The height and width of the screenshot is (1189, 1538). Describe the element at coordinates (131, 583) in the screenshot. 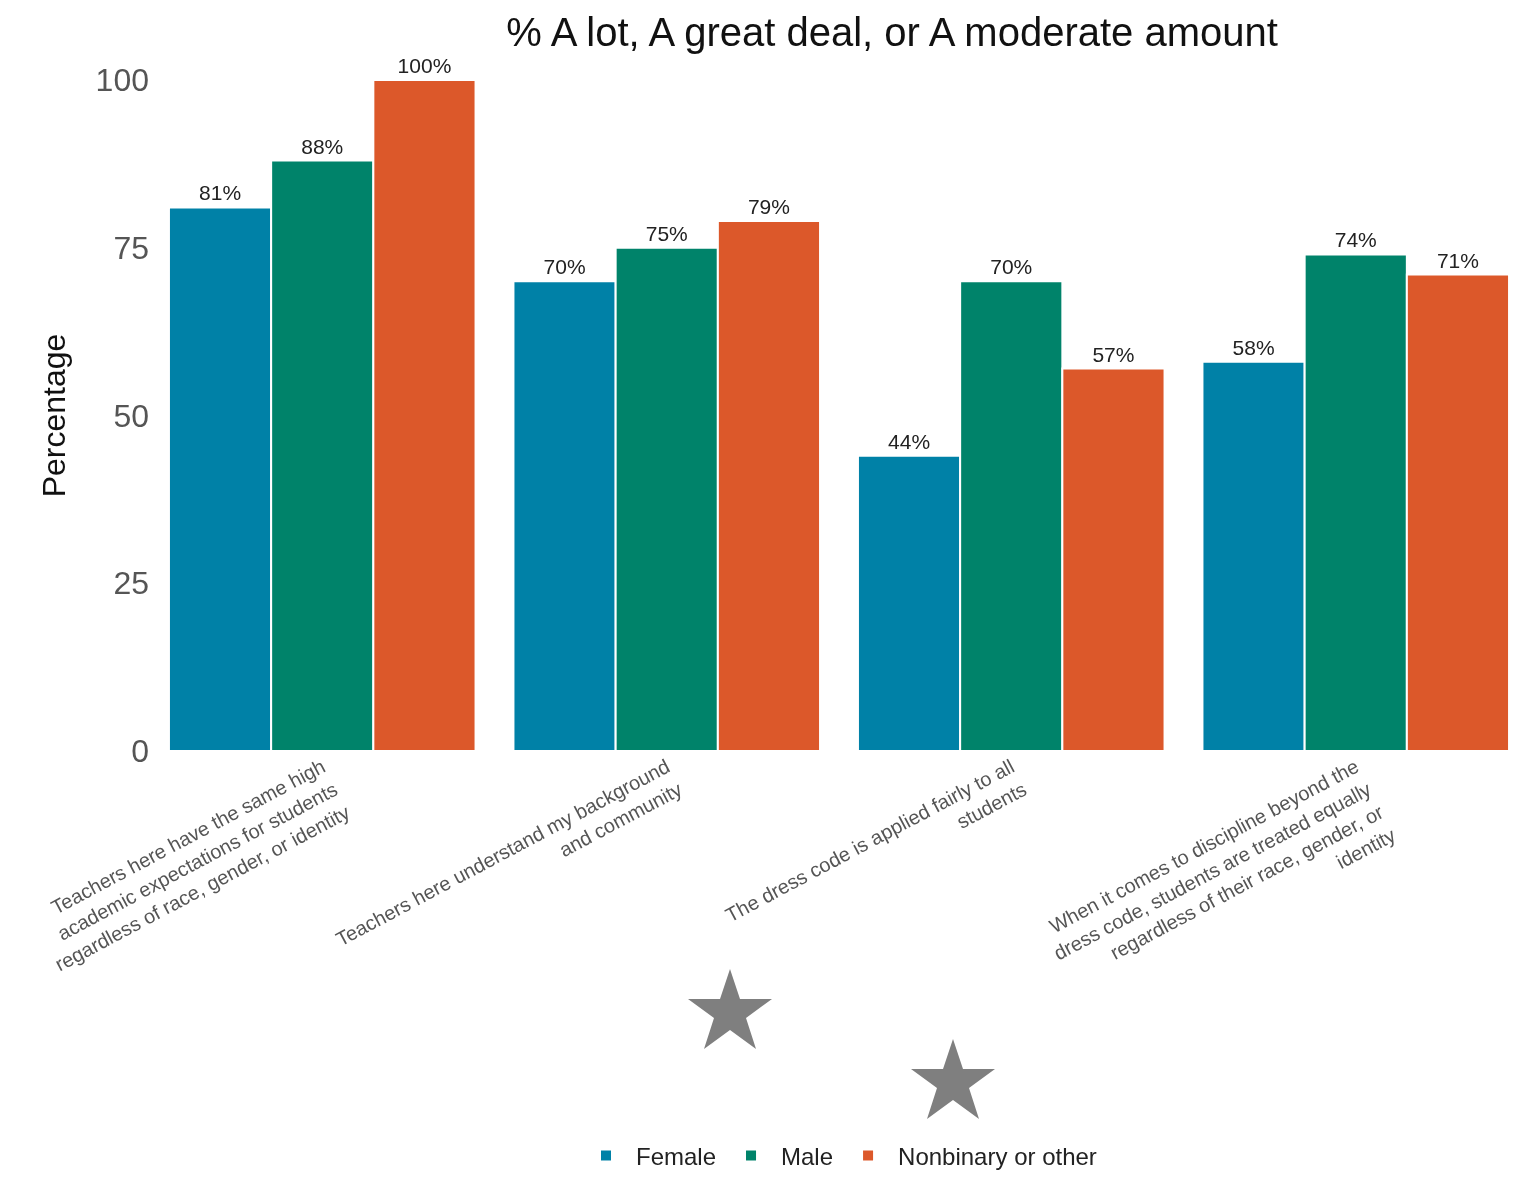

I see `y-tick-label: 25` at that location.